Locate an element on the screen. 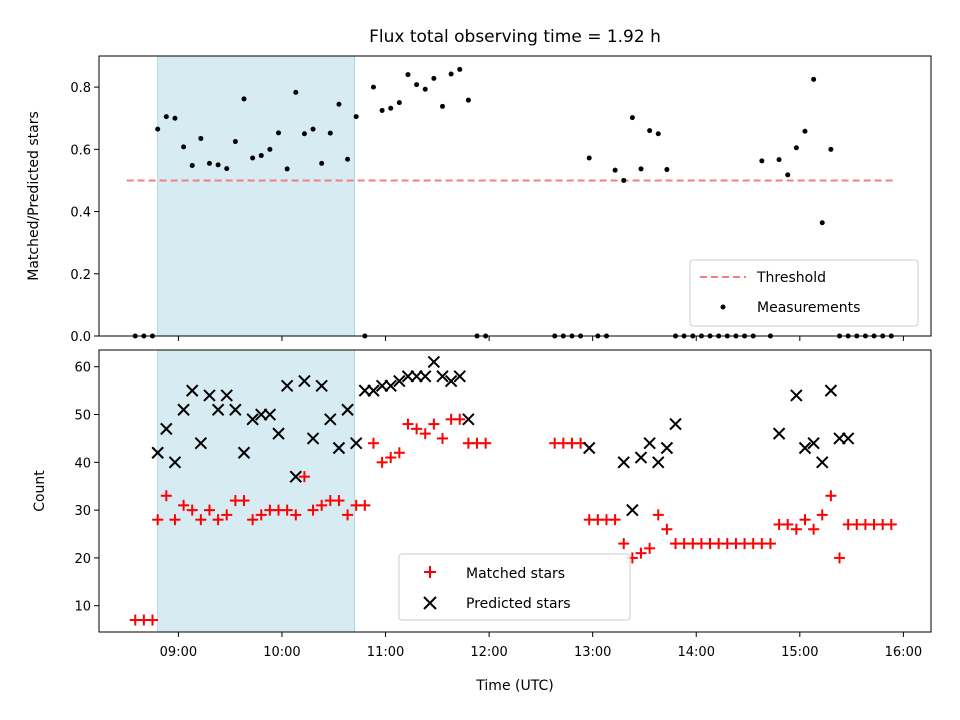 The width and height of the screenshot is (960, 720). legend-measurements-label: Measurements is located at coordinates (808, 308).